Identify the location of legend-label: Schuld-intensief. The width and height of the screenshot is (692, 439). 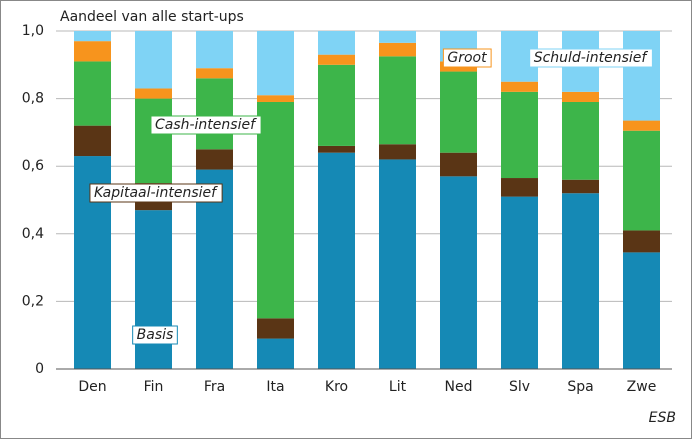
(591, 58).